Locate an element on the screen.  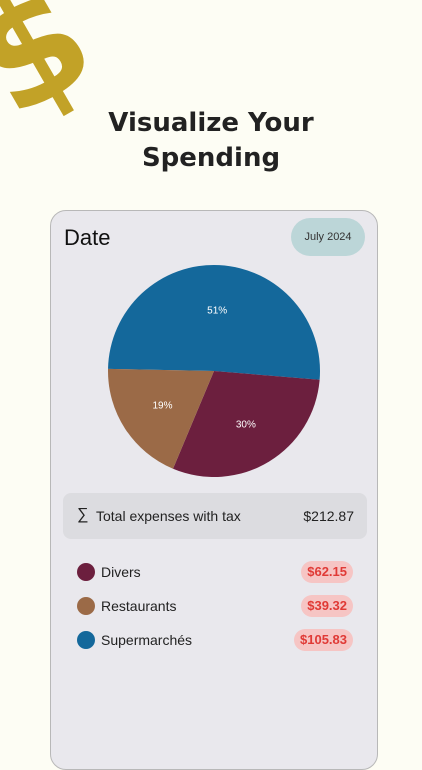
pie-slice-supermarchs is located at coordinates (214, 322).